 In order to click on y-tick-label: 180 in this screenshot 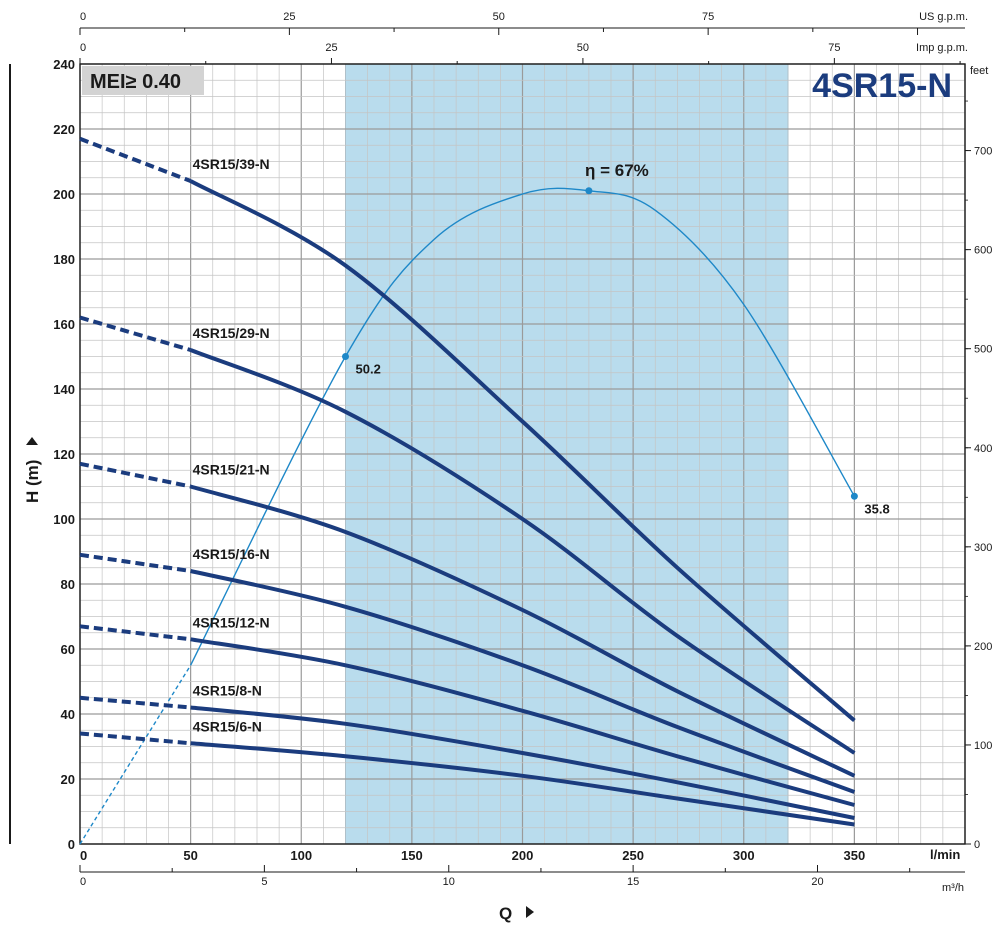, I will do `click(64, 259)`.